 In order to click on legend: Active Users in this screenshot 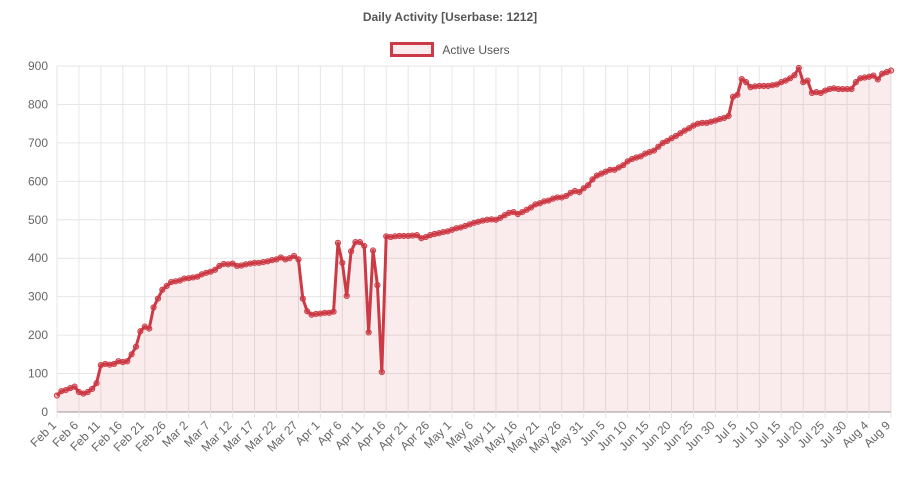, I will do `click(450, 49)`.